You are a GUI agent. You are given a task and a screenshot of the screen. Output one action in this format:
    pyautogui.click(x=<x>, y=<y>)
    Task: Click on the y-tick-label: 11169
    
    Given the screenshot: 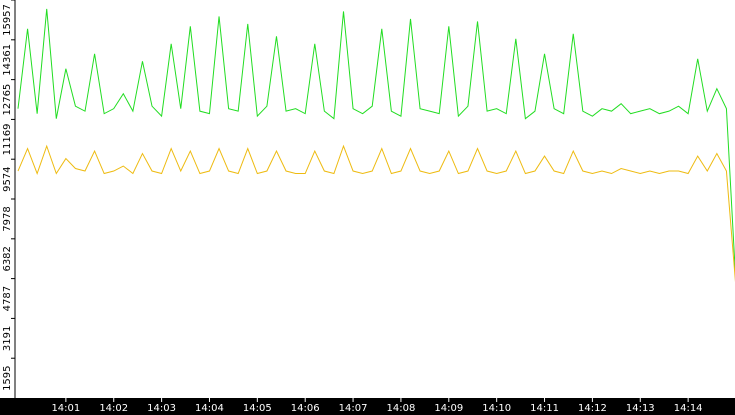 What is the action you would take?
    pyautogui.click(x=7, y=140)
    